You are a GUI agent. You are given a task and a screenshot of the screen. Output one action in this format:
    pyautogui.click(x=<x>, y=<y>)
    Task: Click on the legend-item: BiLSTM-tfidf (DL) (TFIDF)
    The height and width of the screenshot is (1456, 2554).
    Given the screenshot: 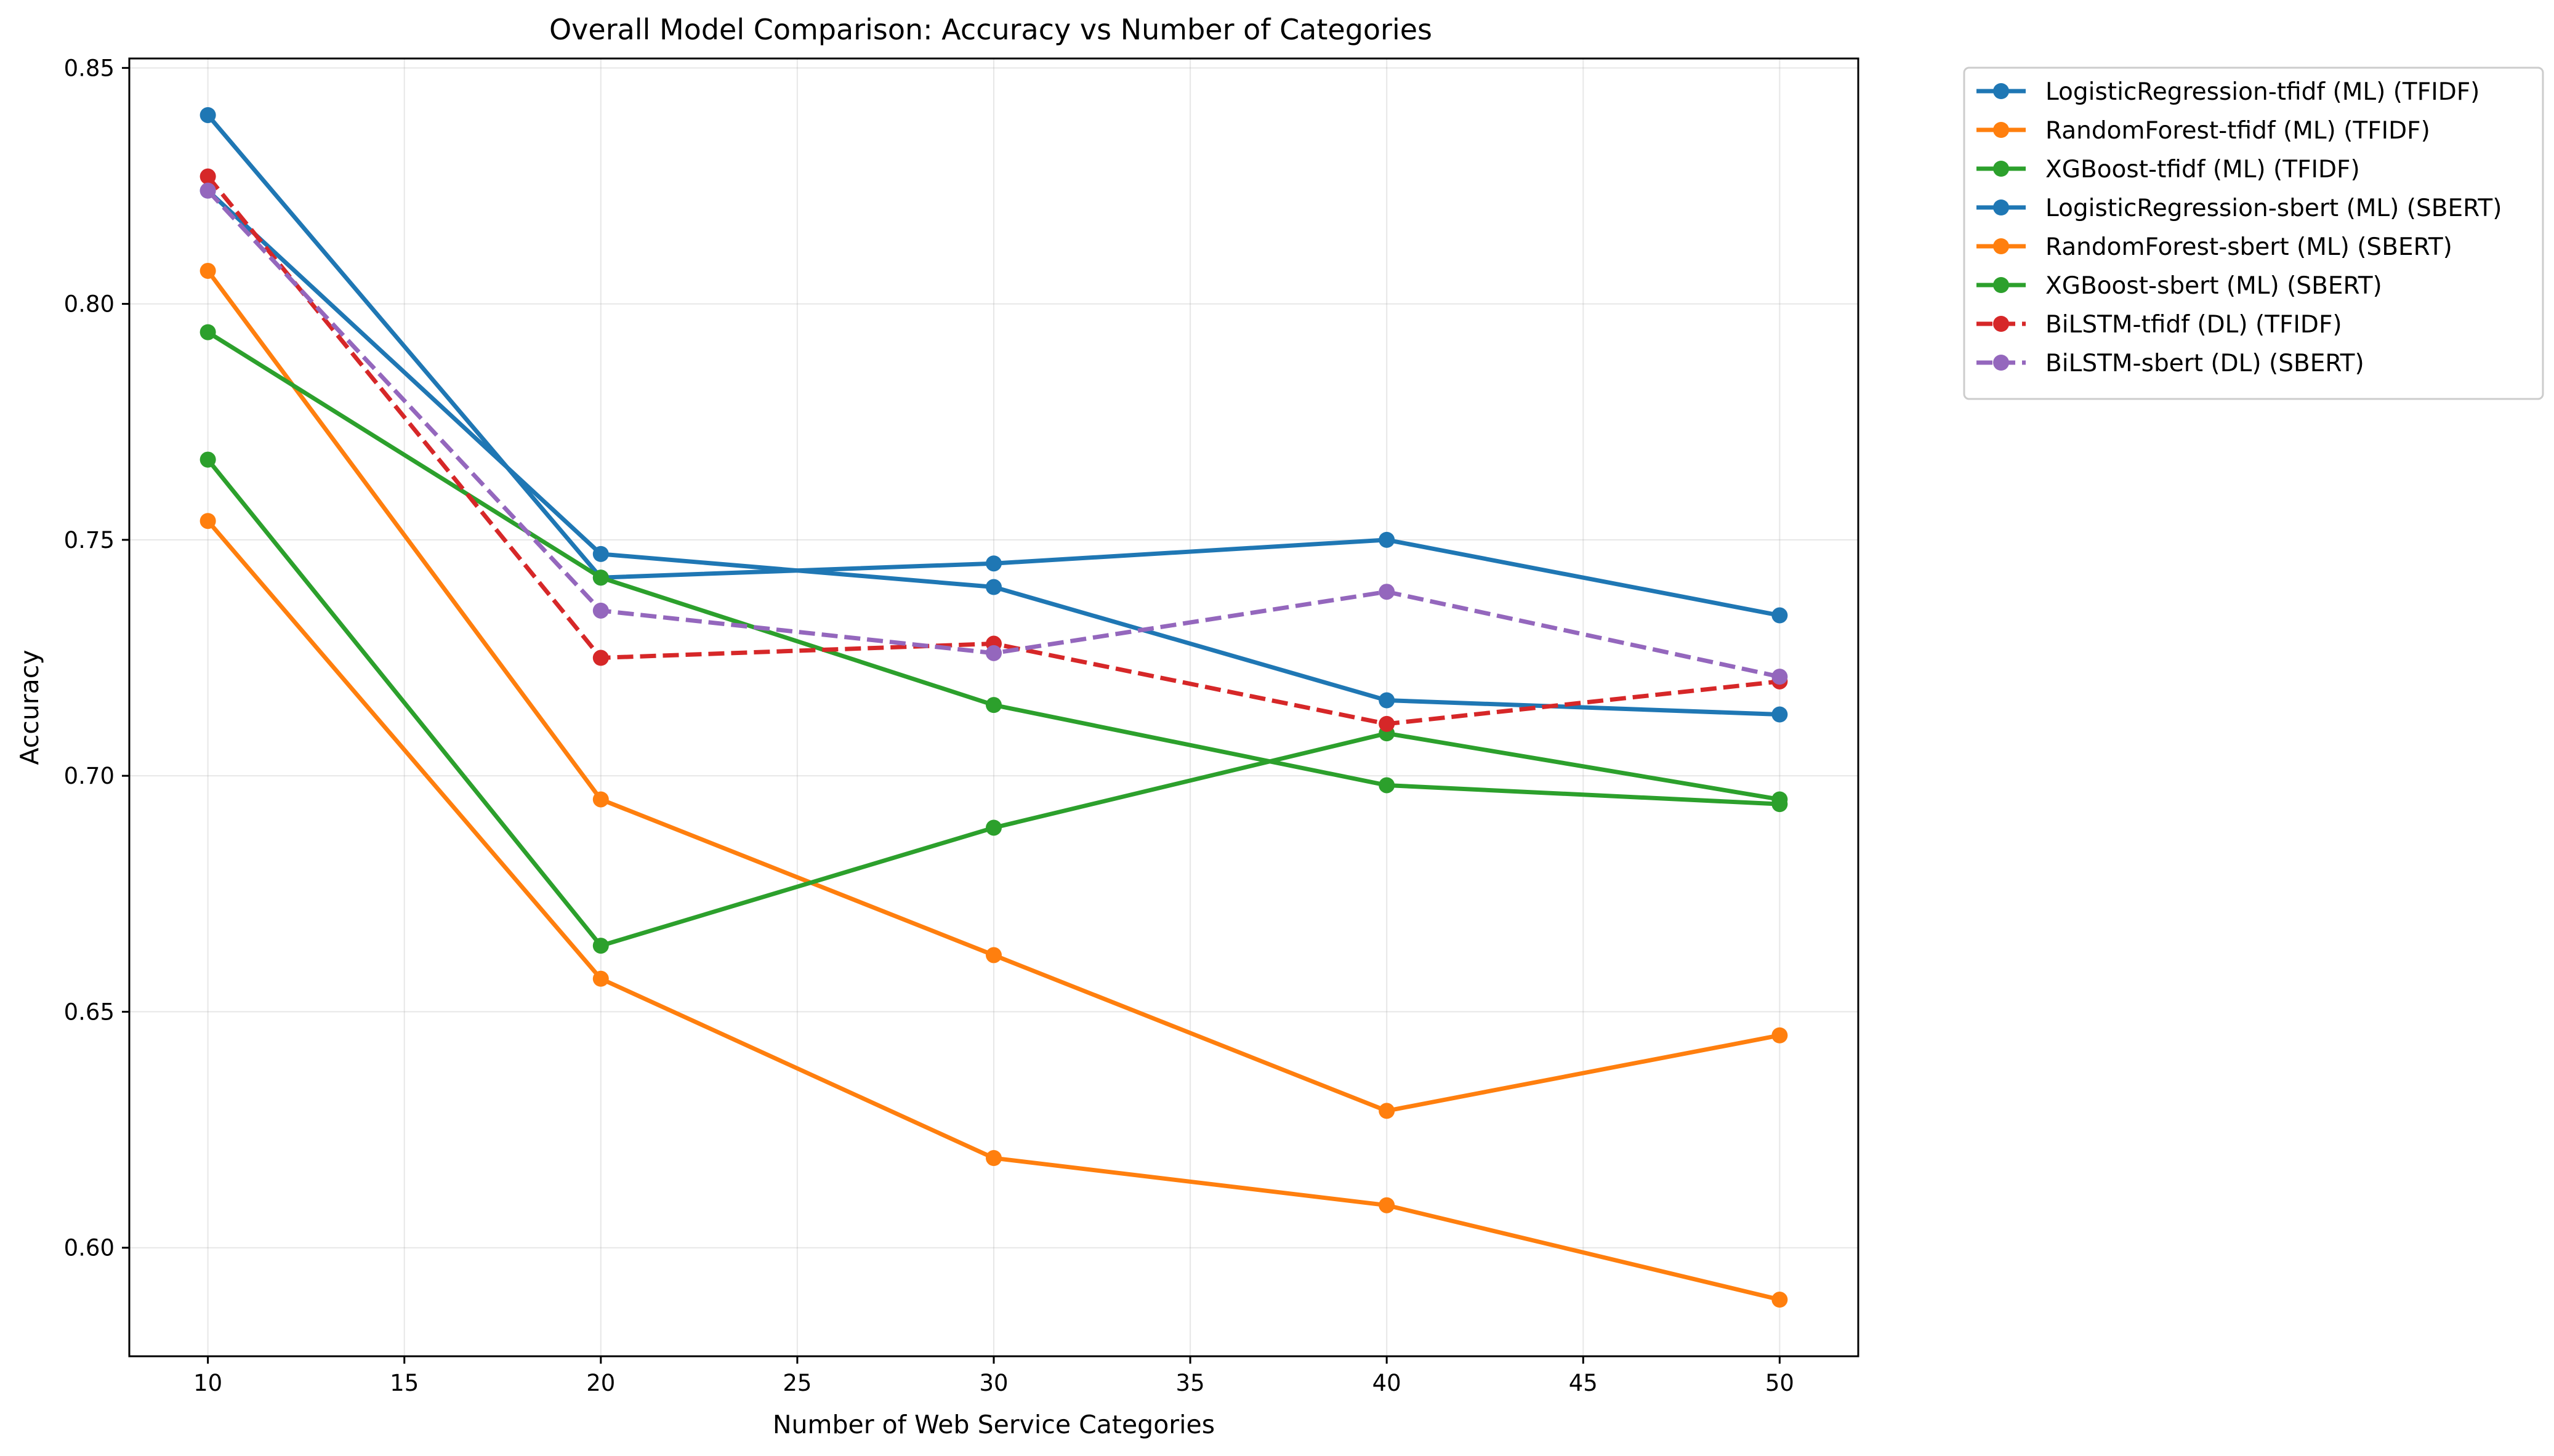 What is the action you would take?
    pyautogui.click(x=2159, y=325)
    